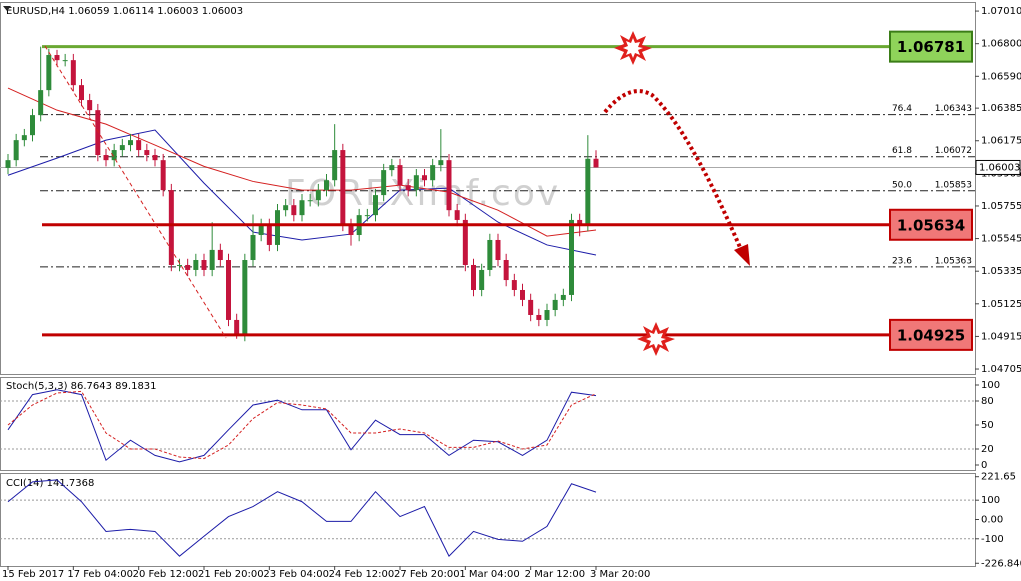  What do you see at coordinates (987, 449) in the screenshot?
I see `y-tick-label: 20` at bounding box center [987, 449].